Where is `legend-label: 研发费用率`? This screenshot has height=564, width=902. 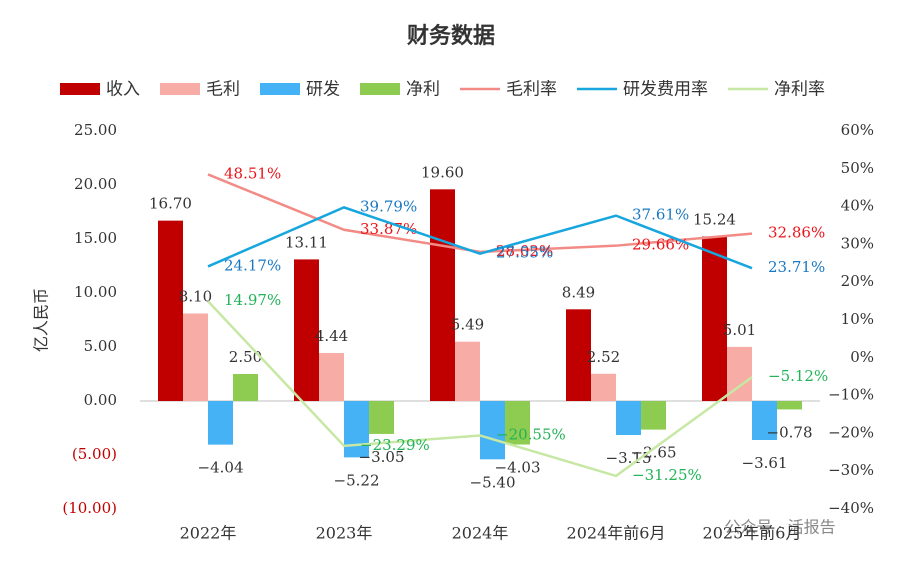 legend-label: 研发费用率 is located at coordinates (665, 90).